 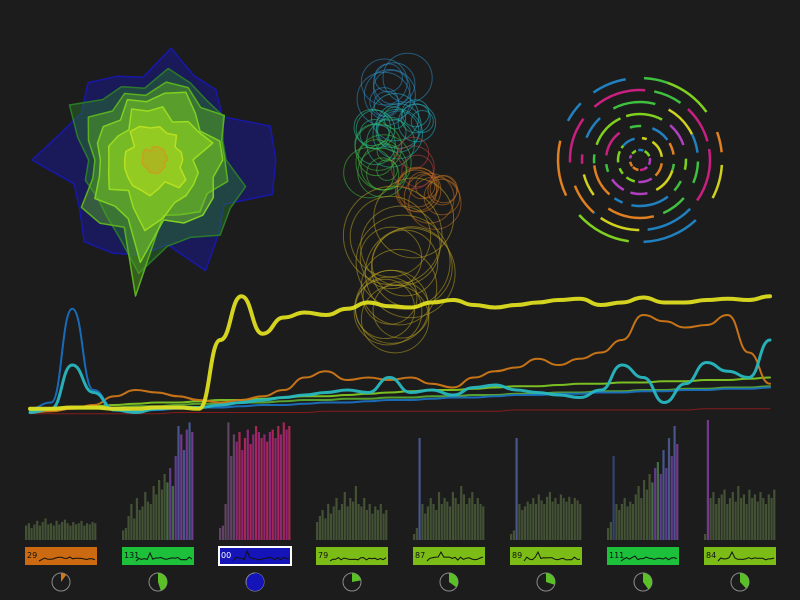 I want to click on concentric-rings-chart, so click(x=640, y=160).